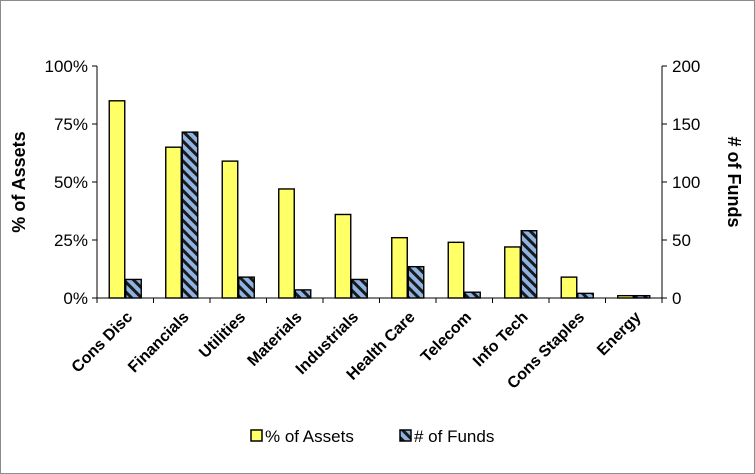  Describe the element at coordinates (619, 334) in the screenshot. I see `category-label: Energy` at that location.